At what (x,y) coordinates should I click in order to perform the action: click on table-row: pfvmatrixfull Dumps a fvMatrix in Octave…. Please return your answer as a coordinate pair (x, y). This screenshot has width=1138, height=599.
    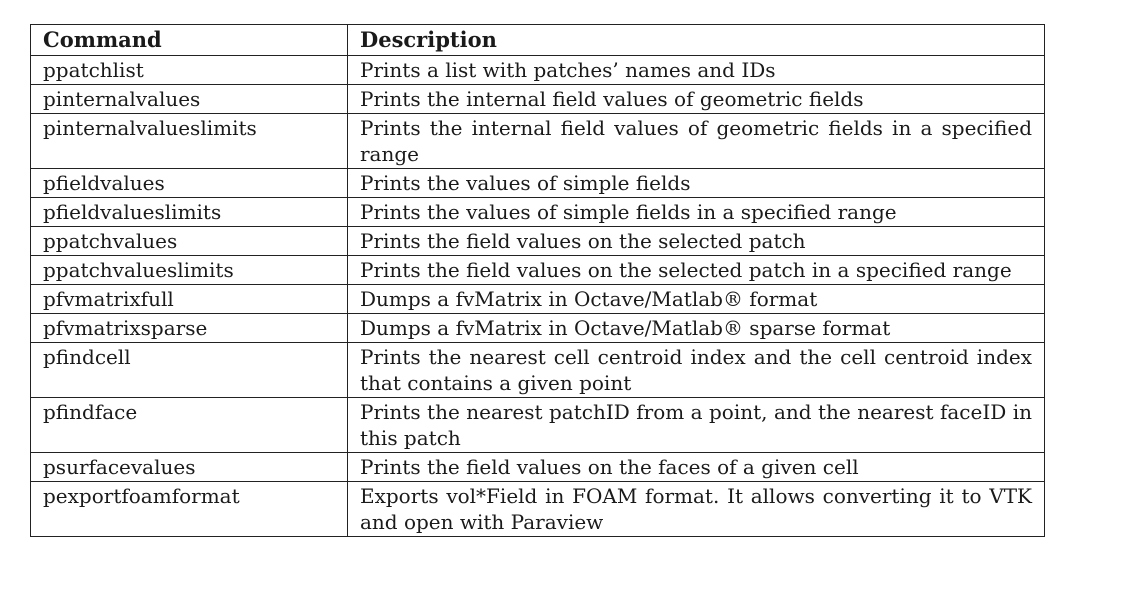
    Looking at the image, I should click on (537, 299).